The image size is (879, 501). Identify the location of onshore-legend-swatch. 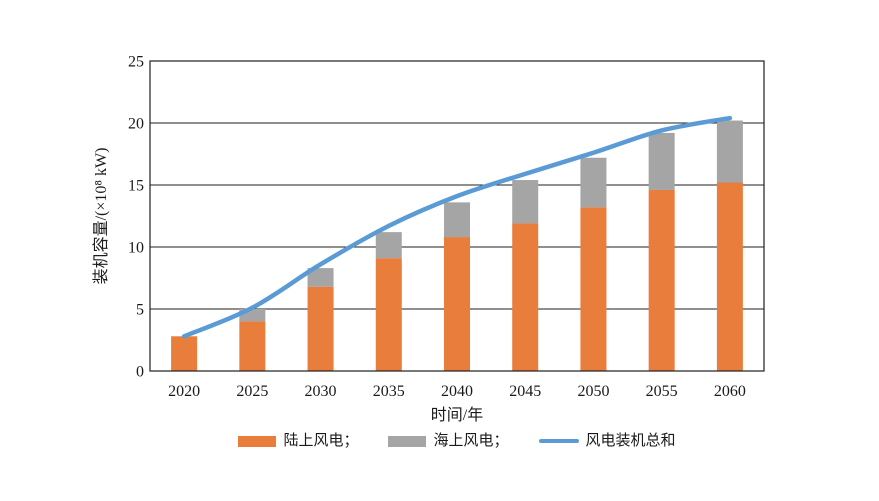
(257, 441).